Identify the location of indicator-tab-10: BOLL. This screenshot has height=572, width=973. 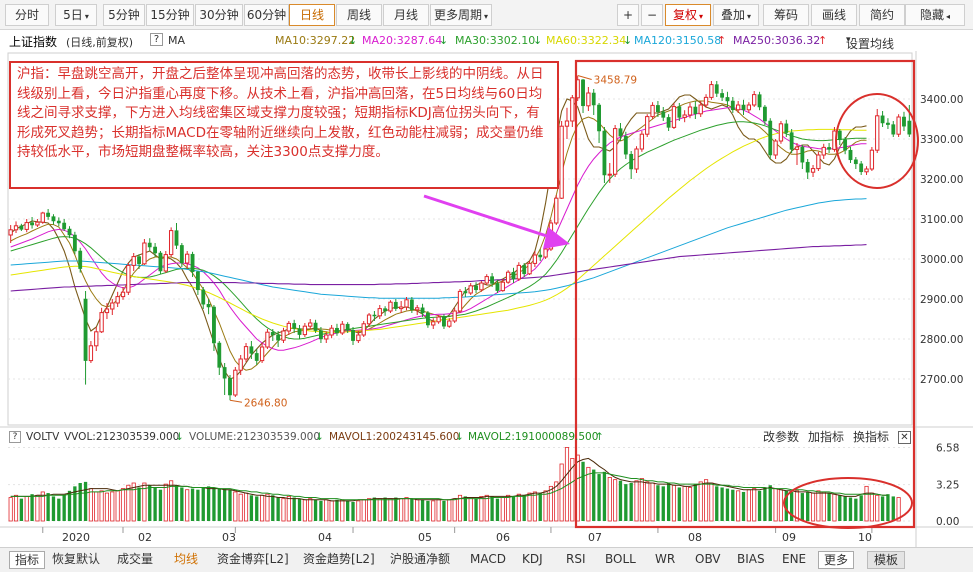
(620, 559).